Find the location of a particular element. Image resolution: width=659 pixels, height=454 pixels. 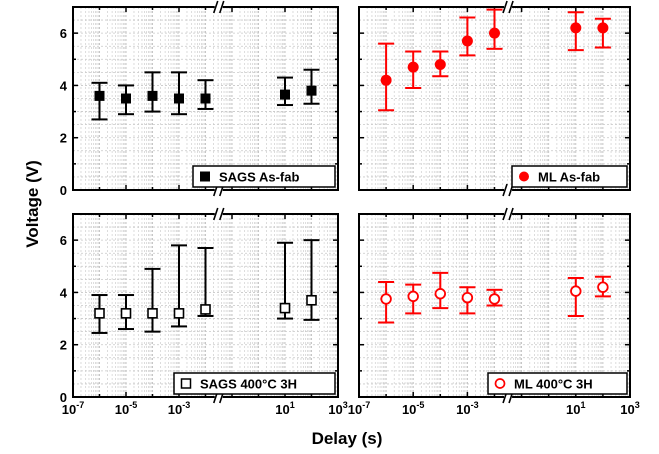

legend-label: SAGS As-fab is located at coordinates (259, 177).